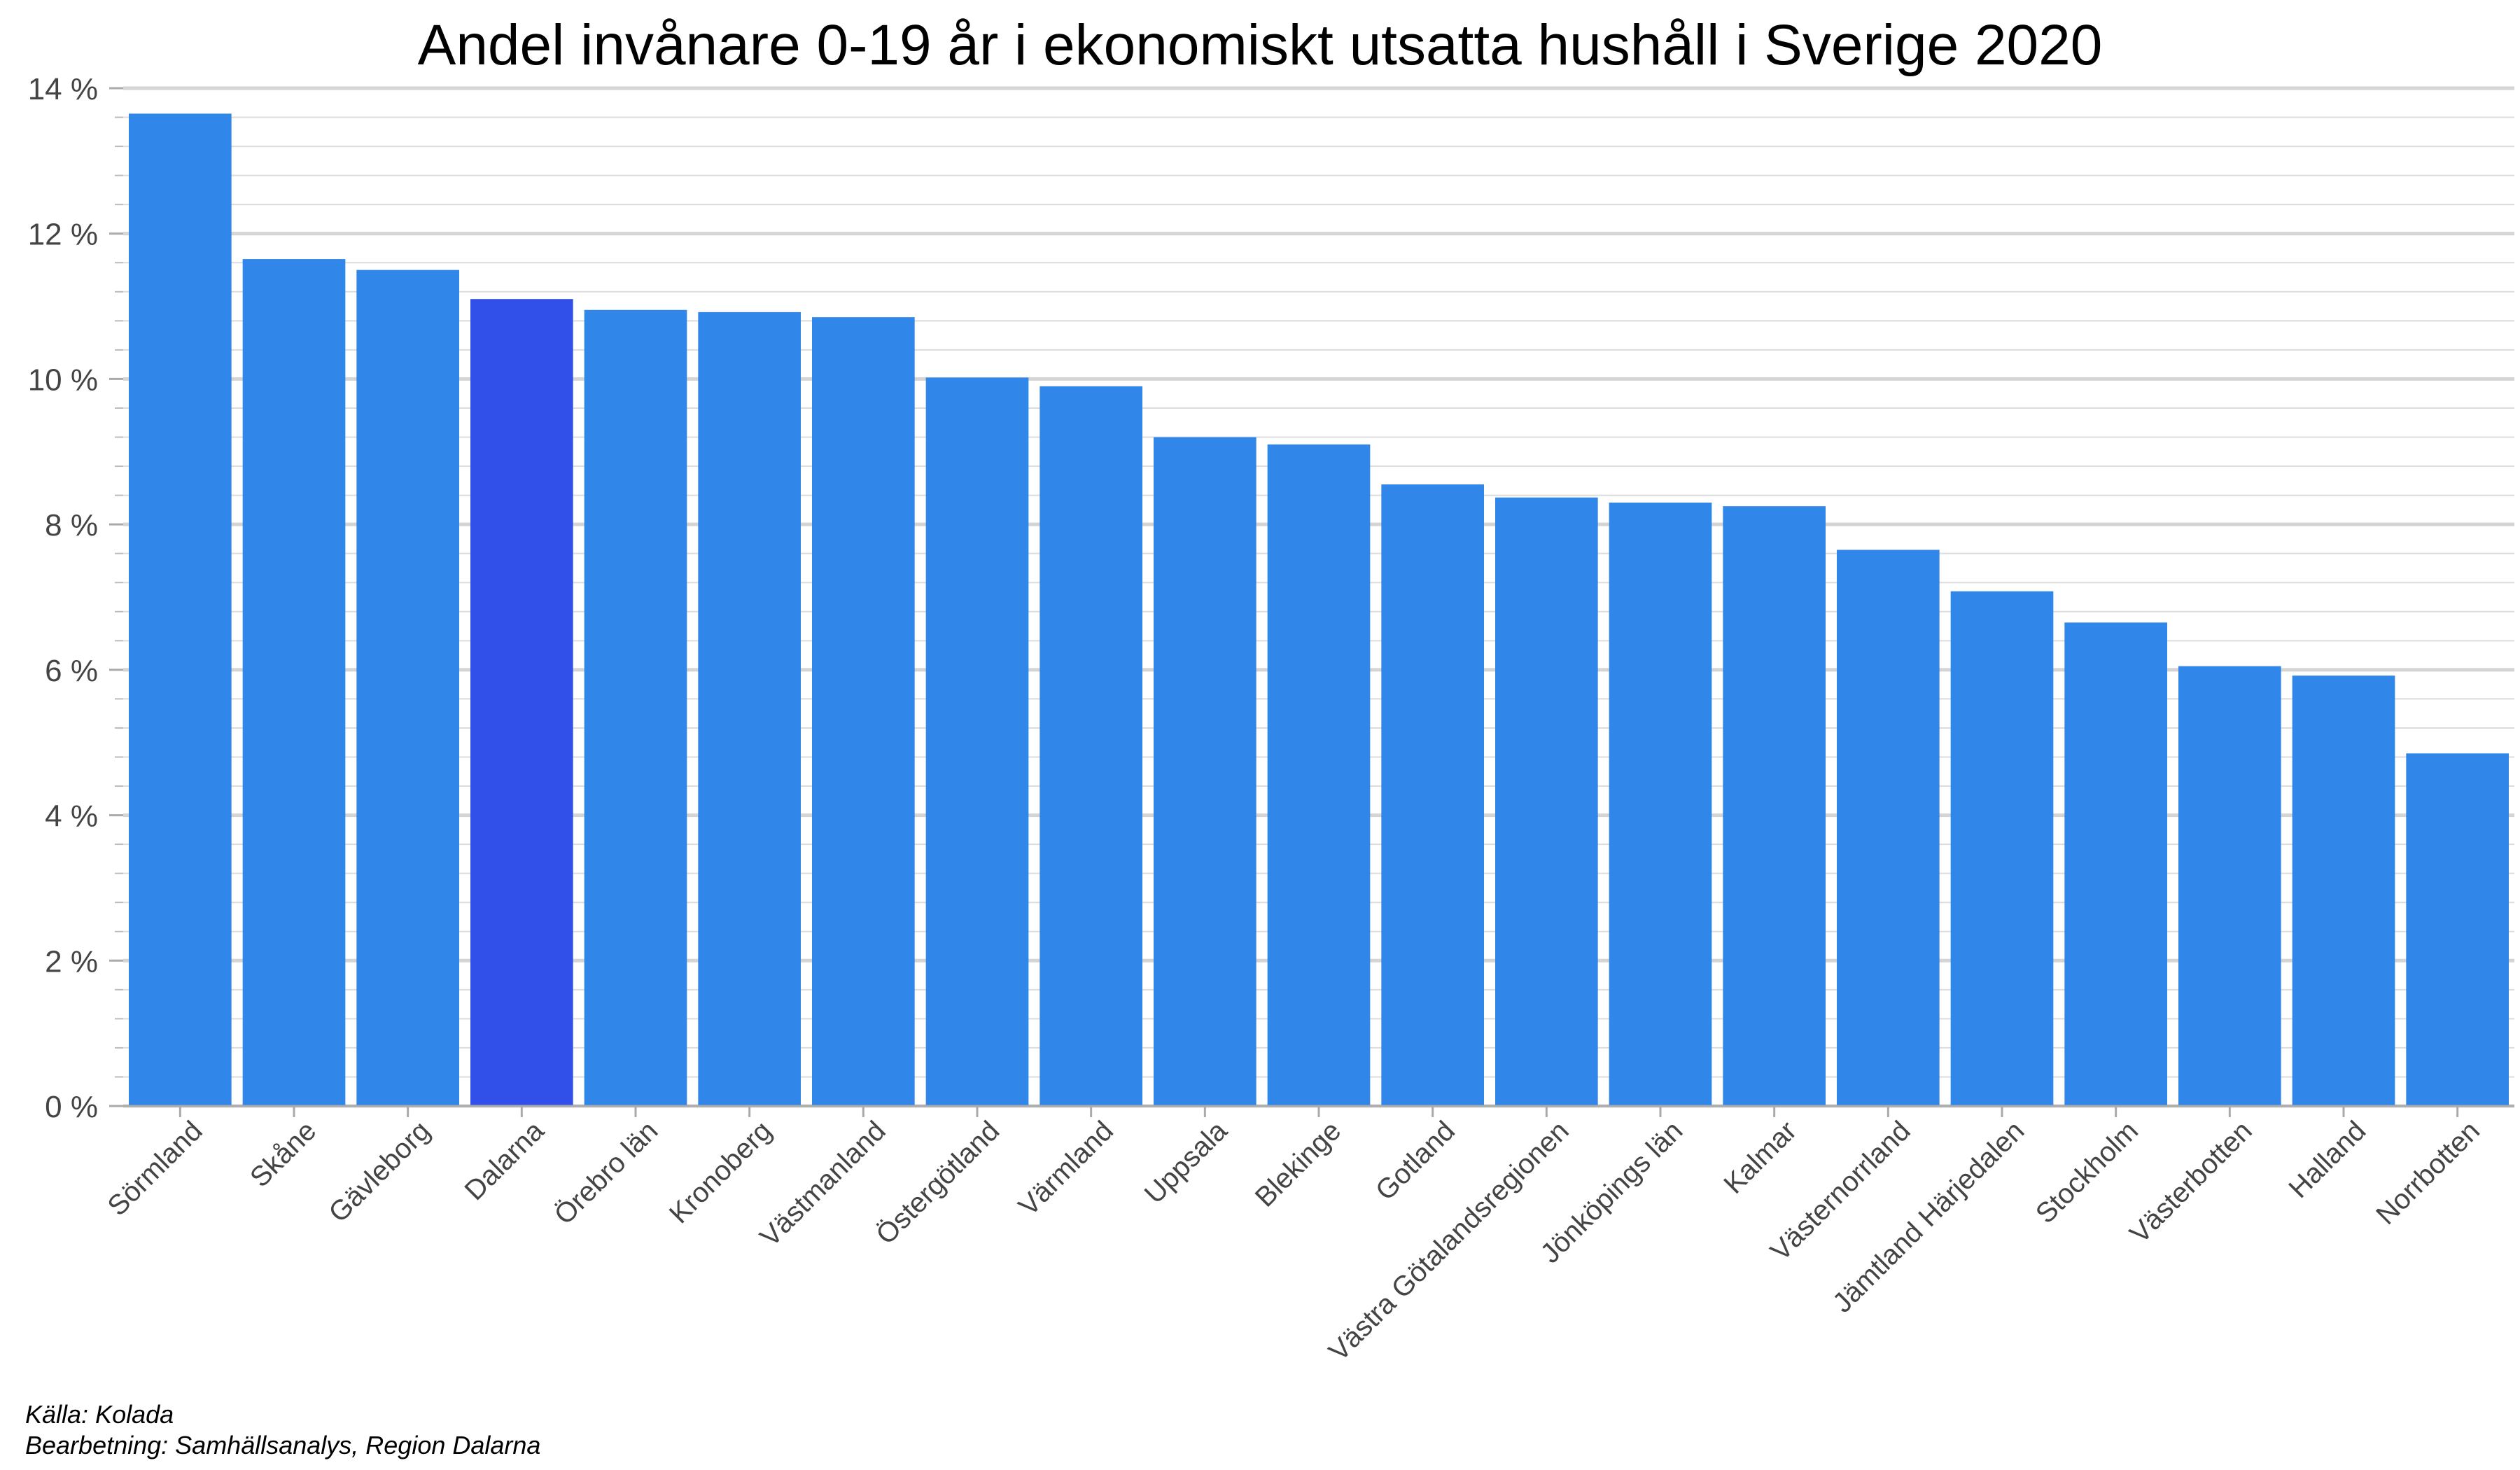 This screenshot has height=1470, width=2520. I want to click on x-tick-label: Östergötland, so click(937, 1182).